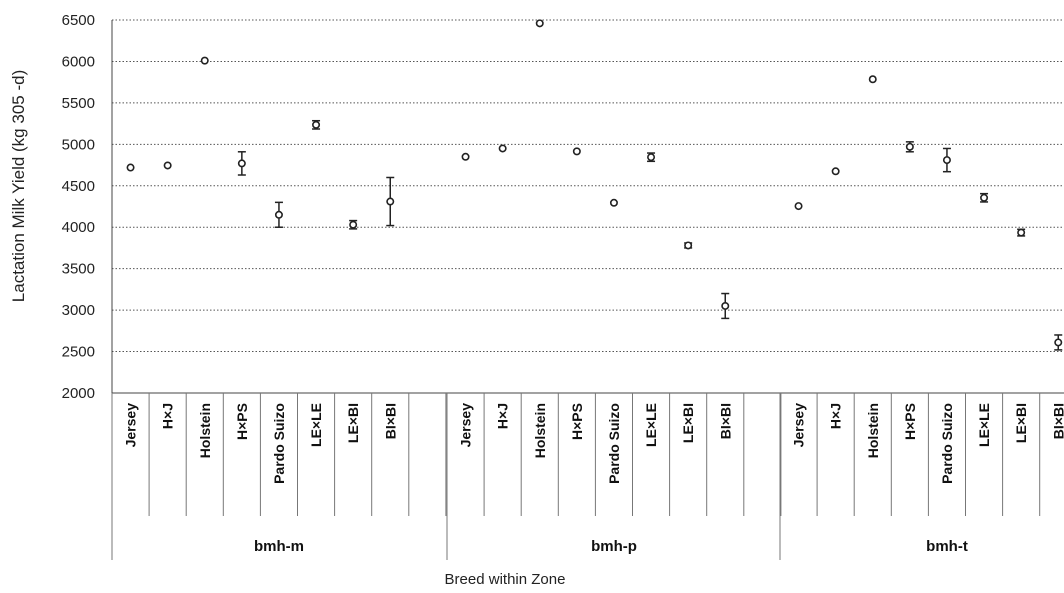  What do you see at coordinates (78, 310) in the screenshot?
I see `y-tick-label: 3000` at bounding box center [78, 310].